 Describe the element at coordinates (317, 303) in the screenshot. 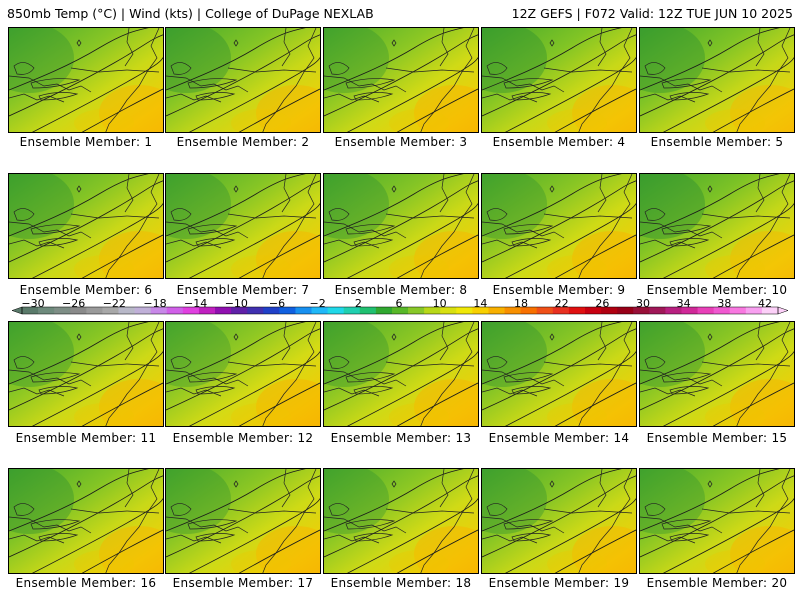

I see `colorbar-tick-label: −2` at that location.